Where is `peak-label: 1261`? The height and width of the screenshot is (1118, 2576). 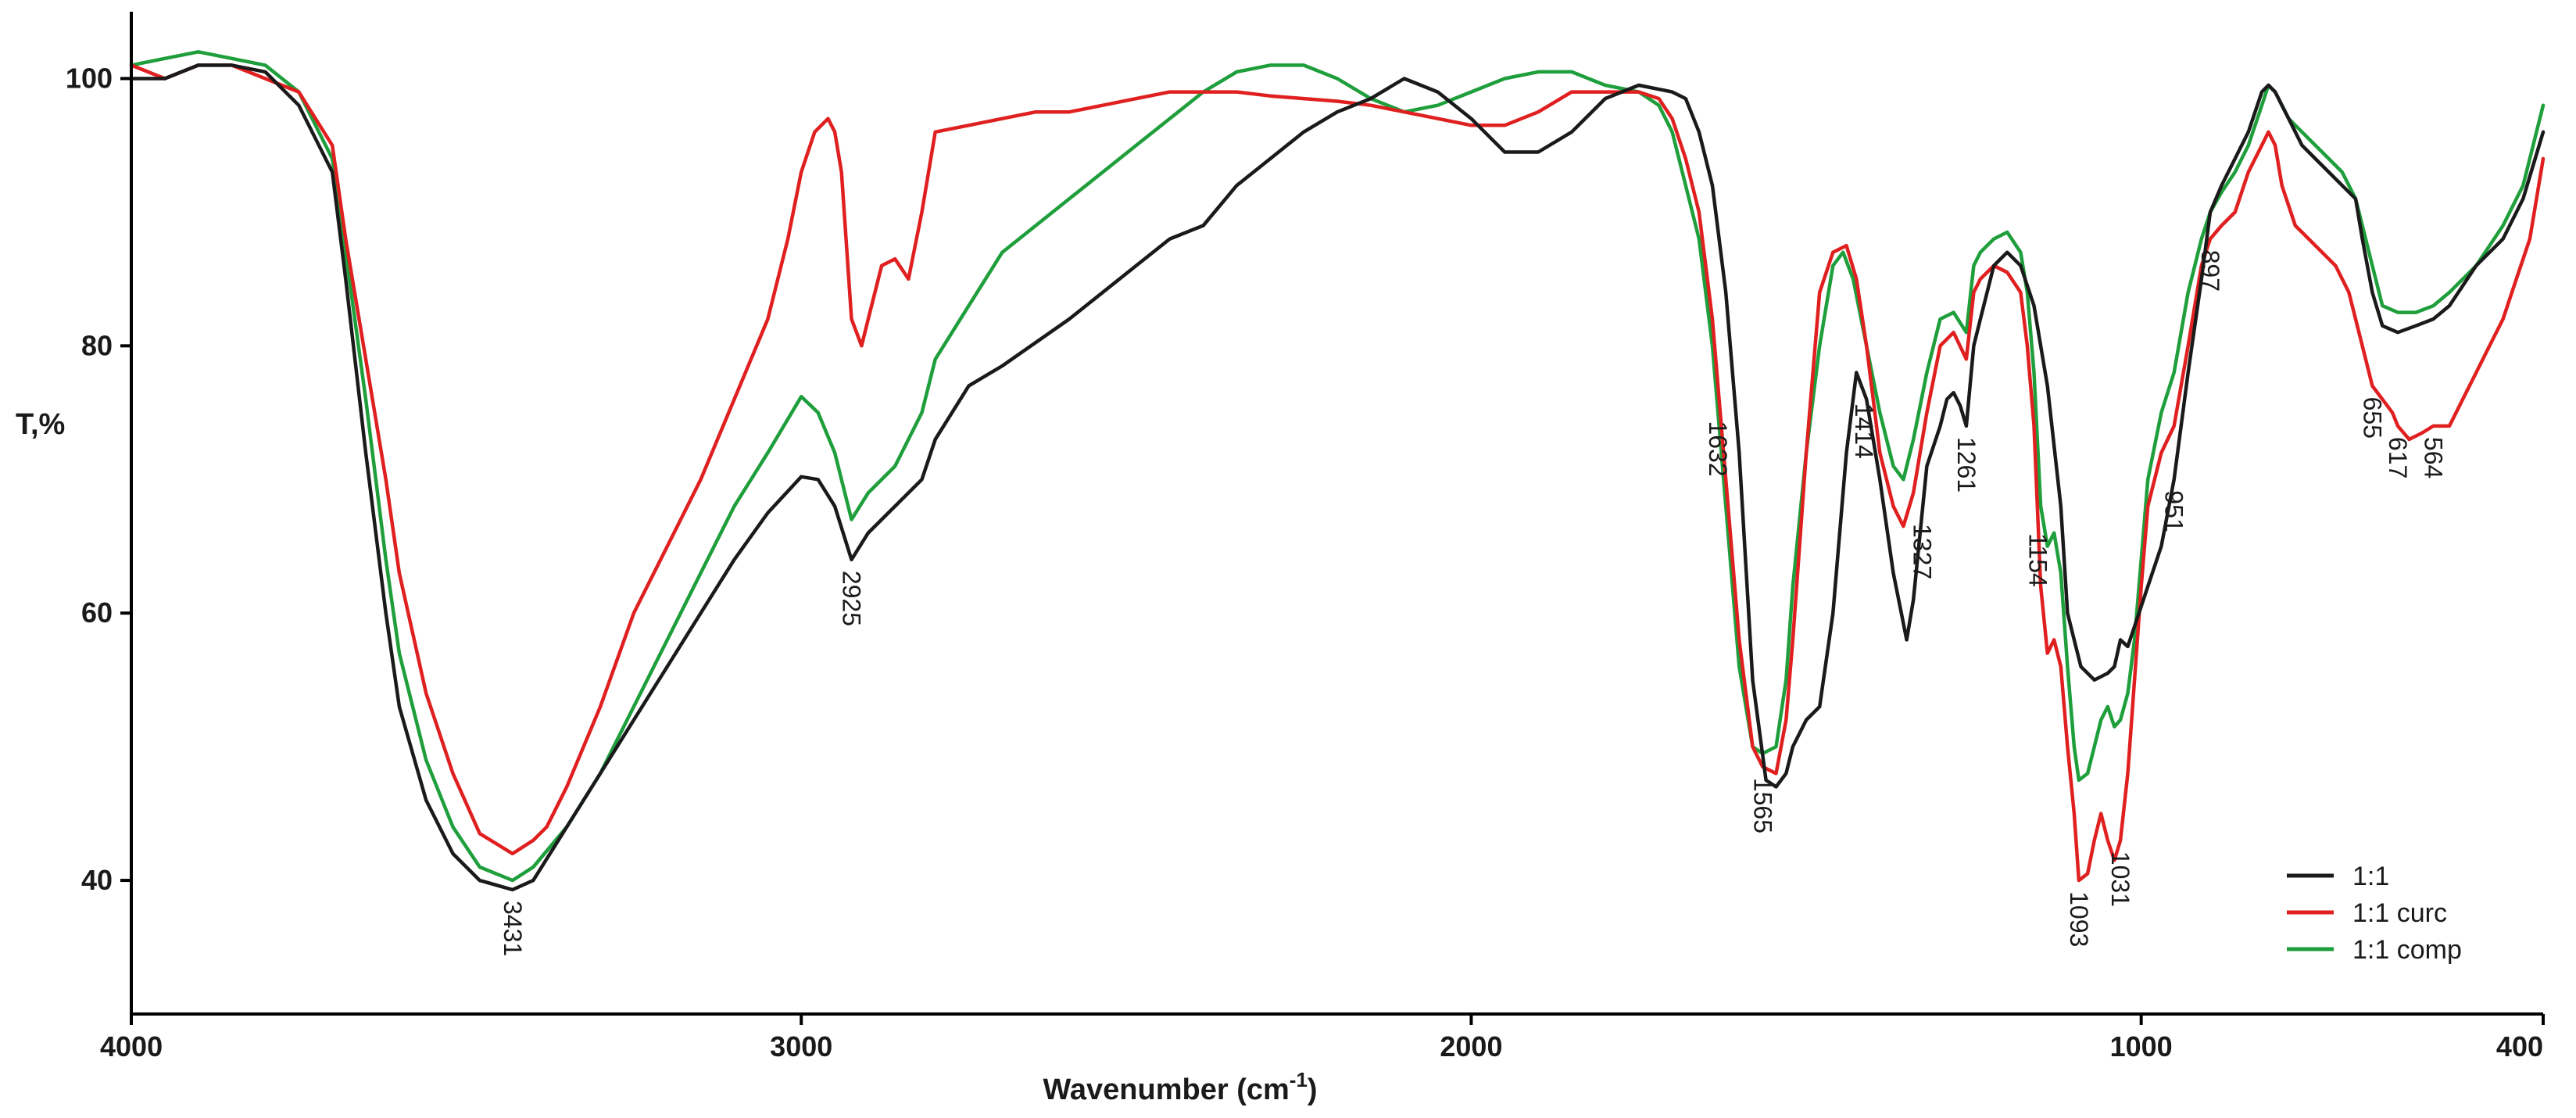
peak-label: 1261 is located at coordinates (1966, 465).